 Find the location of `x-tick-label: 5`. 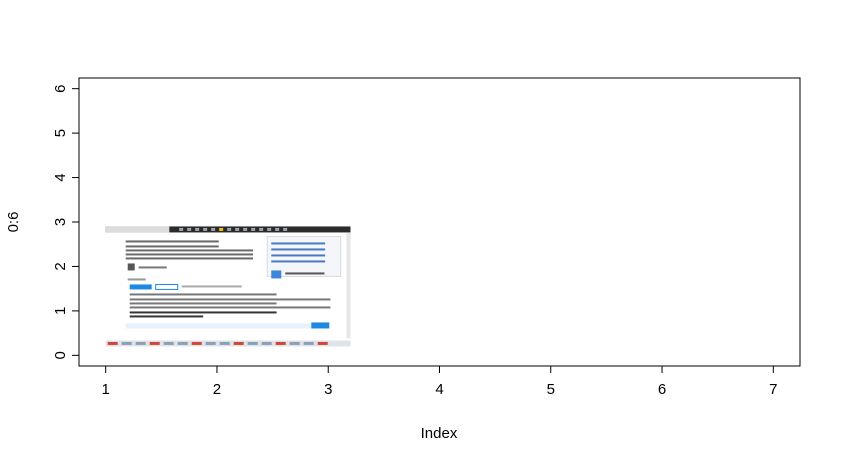

x-tick-label: 5 is located at coordinates (551, 389).